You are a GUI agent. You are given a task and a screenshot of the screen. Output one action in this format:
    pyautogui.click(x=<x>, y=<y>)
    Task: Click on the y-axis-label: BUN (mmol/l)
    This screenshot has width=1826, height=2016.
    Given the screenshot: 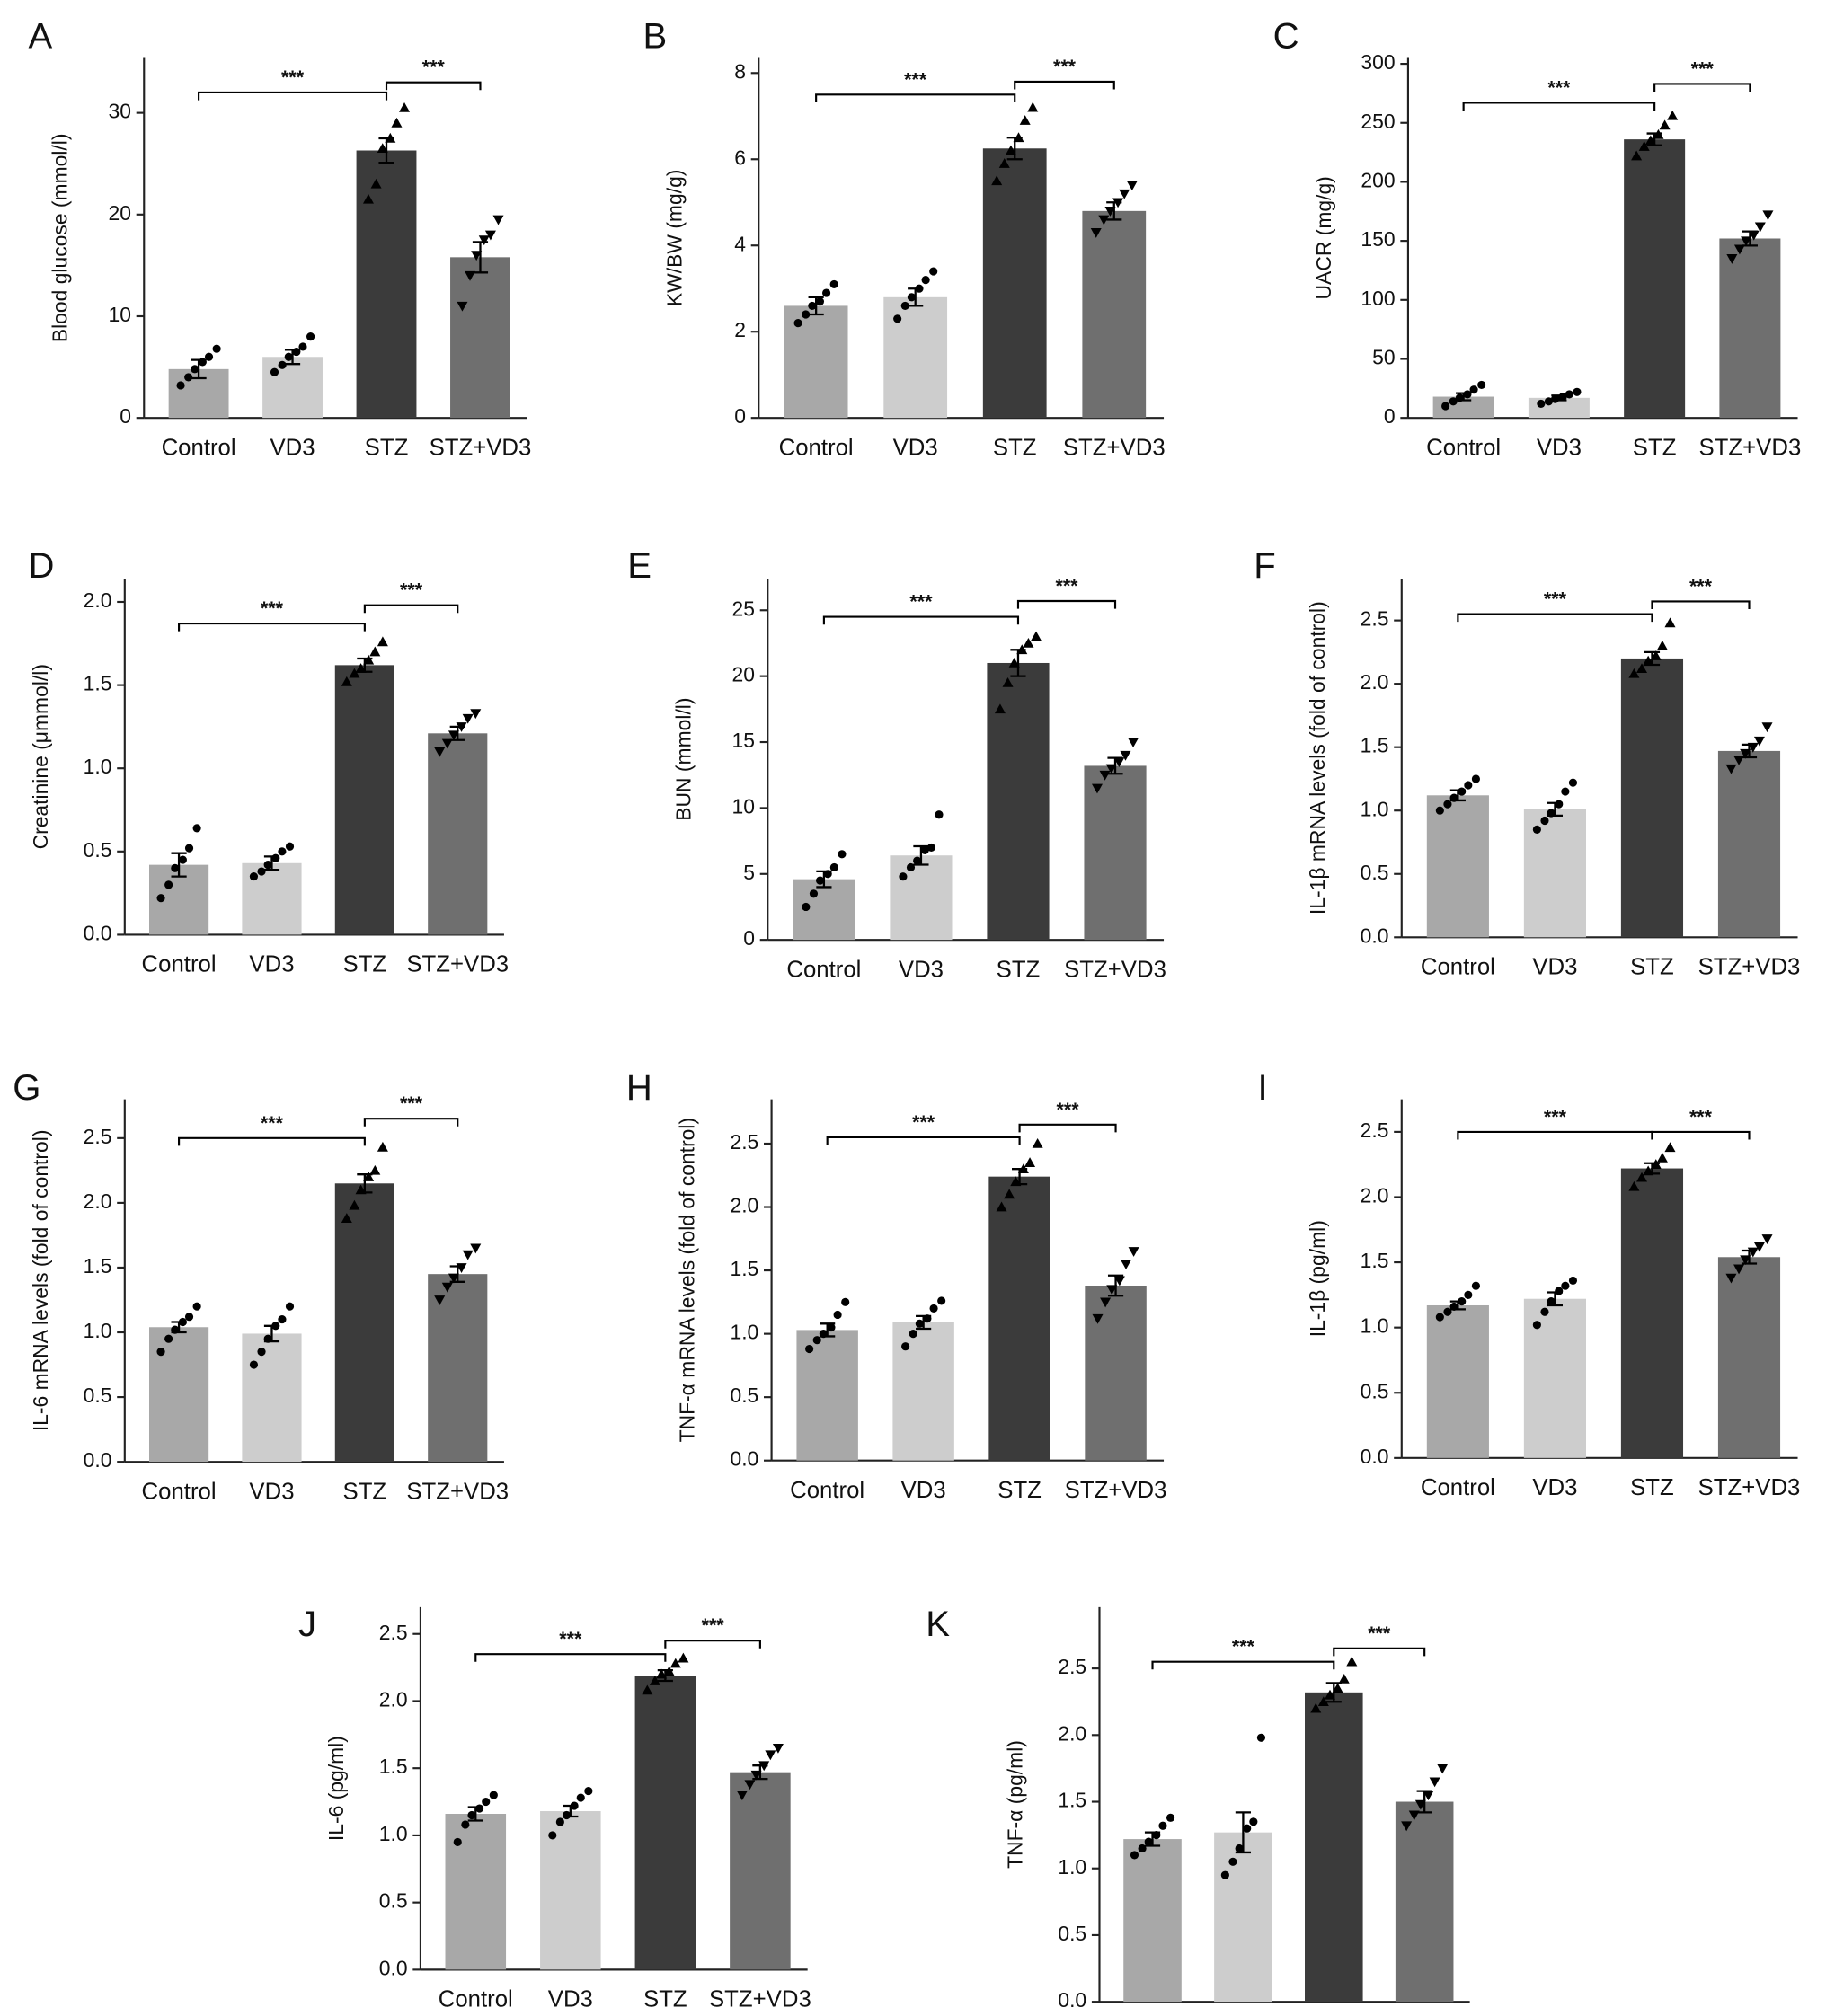 What is the action you would take?
    pyautogui.click(x=683, y=758)
    